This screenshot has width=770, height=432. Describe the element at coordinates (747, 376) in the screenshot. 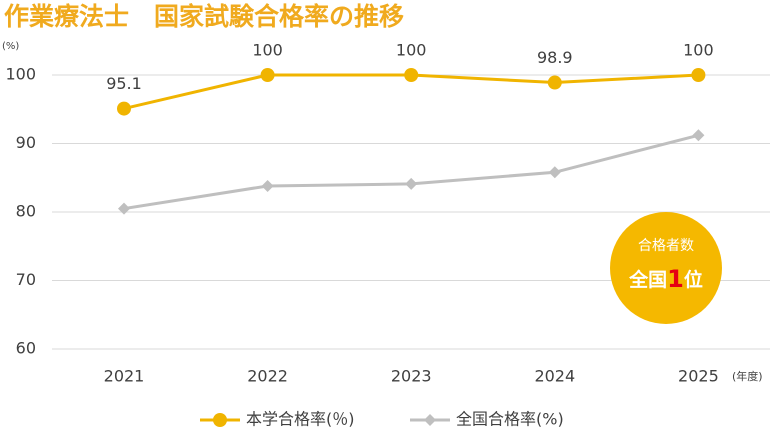

I see `x-axis-label: (年度)` at that location.